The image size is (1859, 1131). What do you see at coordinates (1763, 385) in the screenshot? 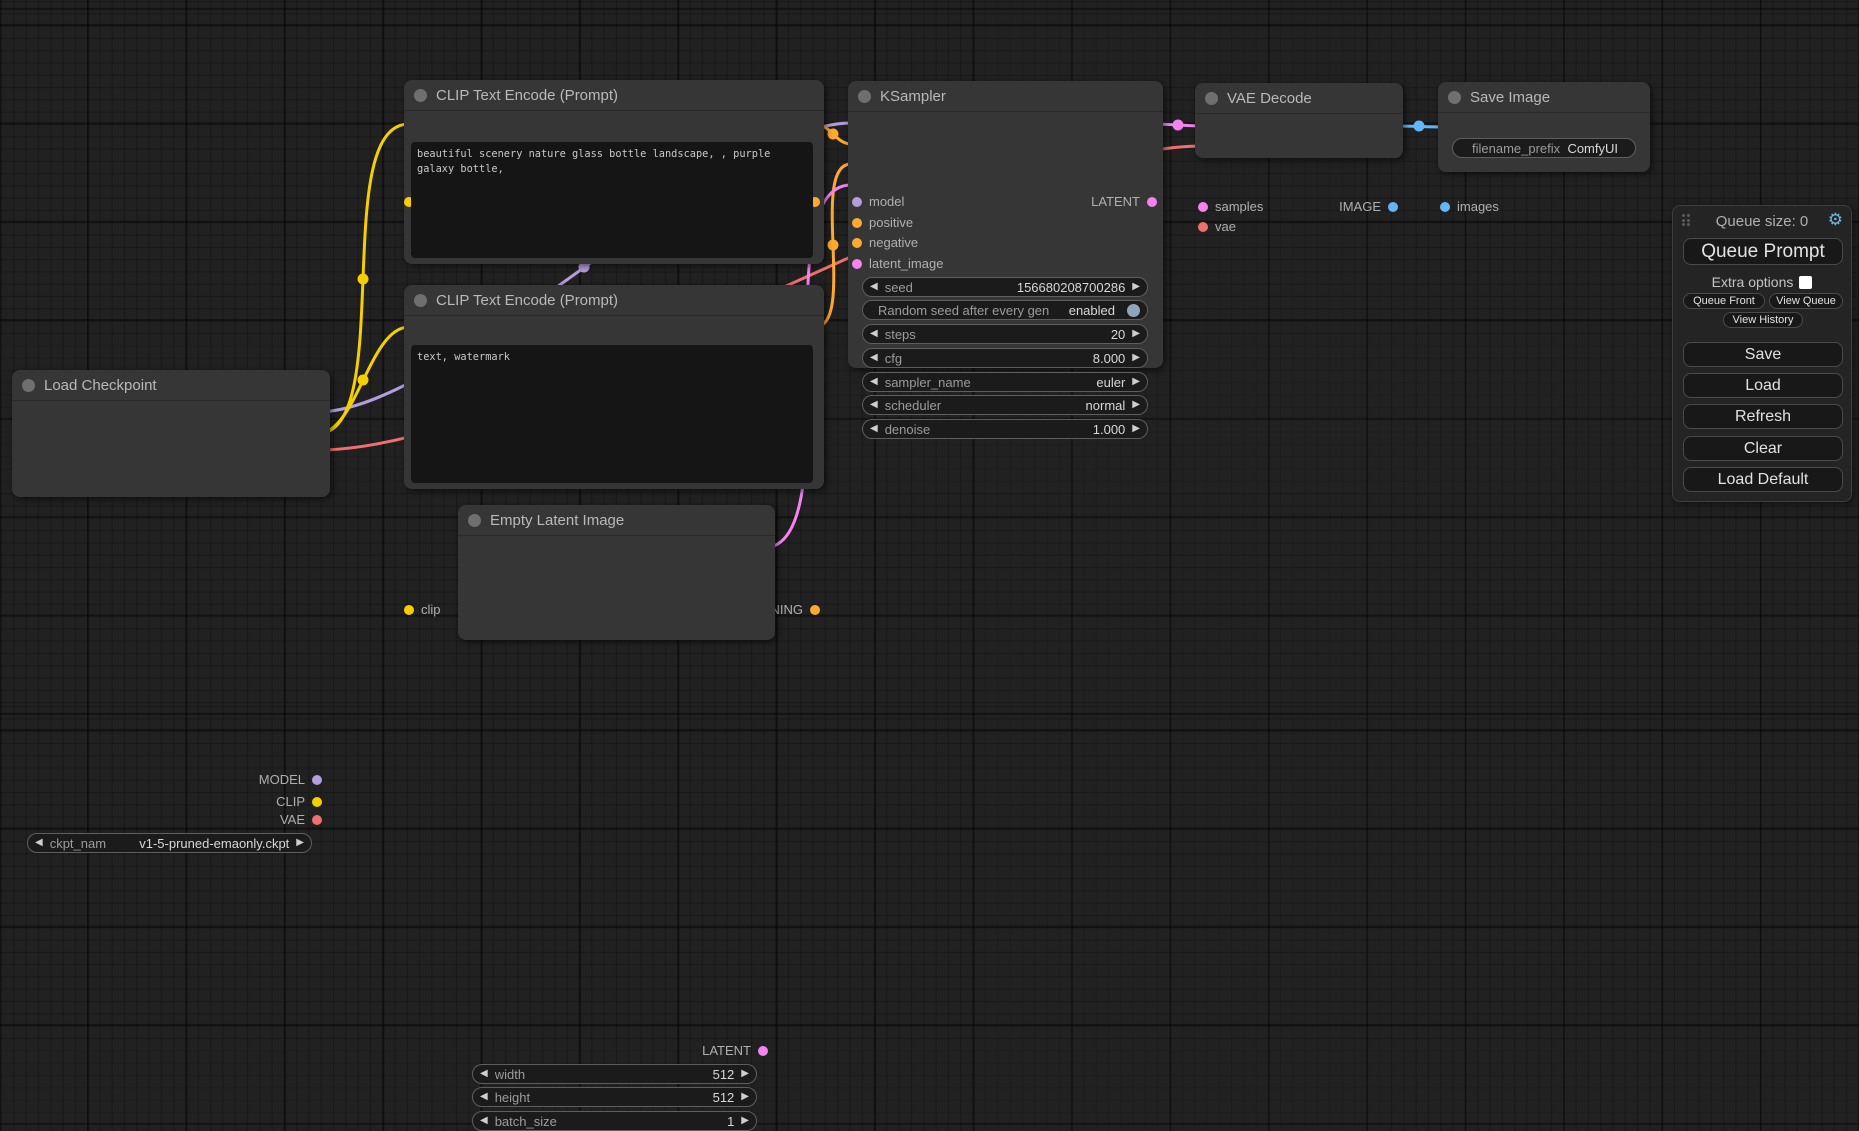
I see `load-button: Load` at bounding box center [1763, 385].